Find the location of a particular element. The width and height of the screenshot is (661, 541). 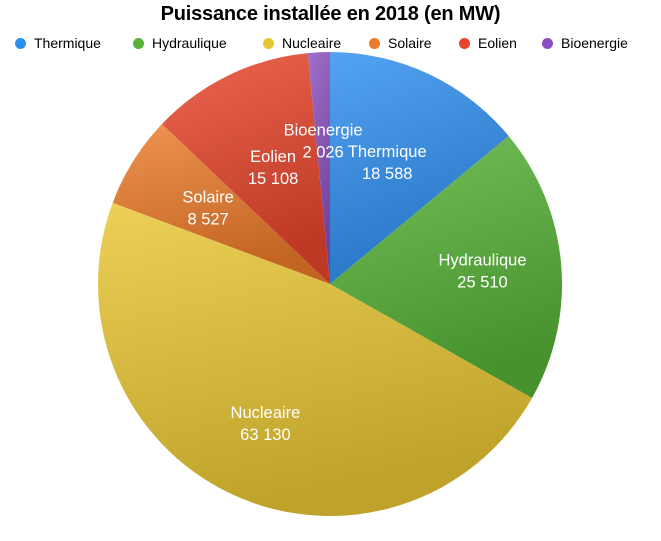

legend-label-bioenergie: Bioenergie is located at coordinates (594, 43).